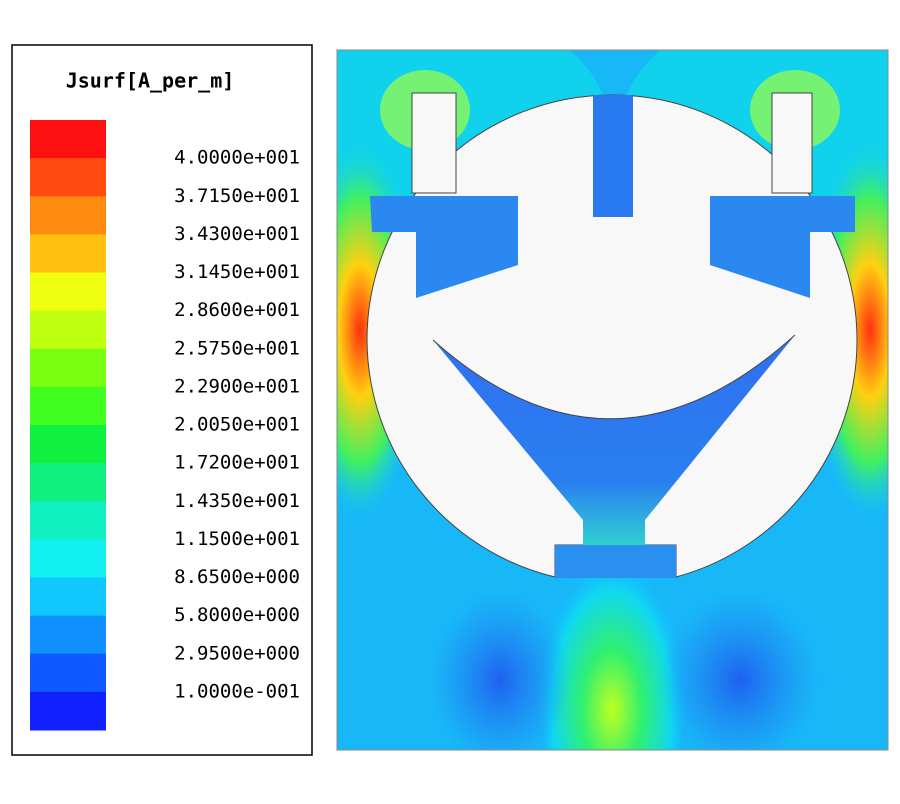 Image resolution: width=900 pixels, height=804 pixels. What do you see at coordinates (150, 81) in the screenshot?
I see `legend-title: Jsurf[A_per_m]` at bounding box center [150, 81].